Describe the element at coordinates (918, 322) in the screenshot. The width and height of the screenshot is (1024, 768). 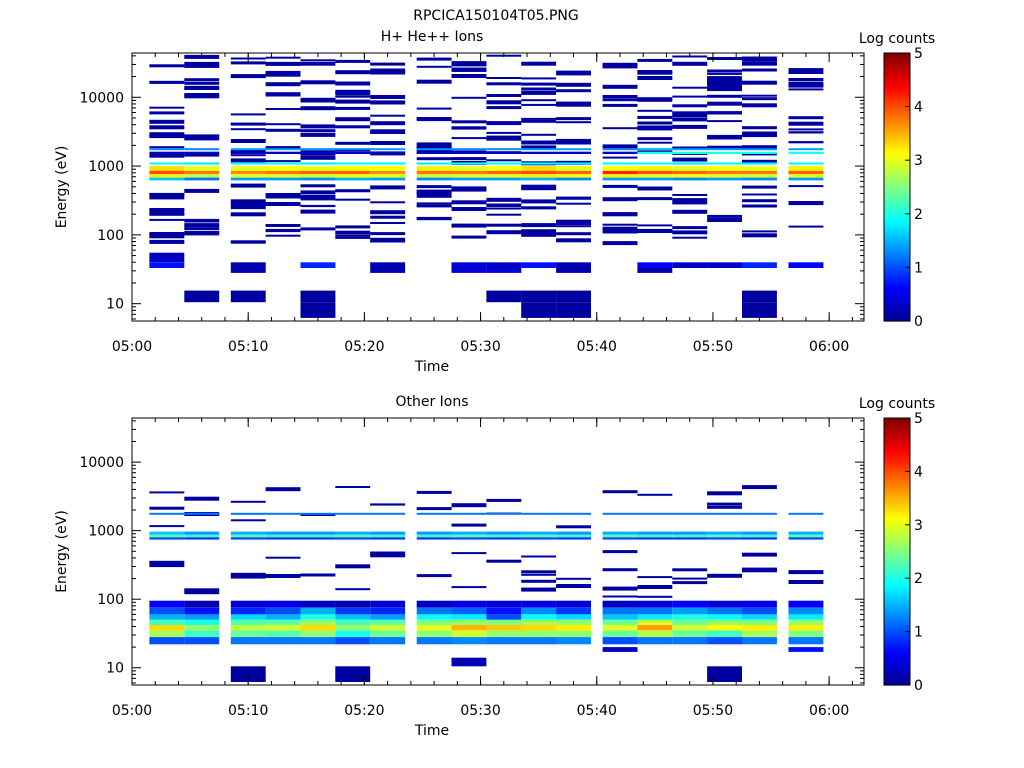
I see `colorbar-tick-label: 0` at that location.